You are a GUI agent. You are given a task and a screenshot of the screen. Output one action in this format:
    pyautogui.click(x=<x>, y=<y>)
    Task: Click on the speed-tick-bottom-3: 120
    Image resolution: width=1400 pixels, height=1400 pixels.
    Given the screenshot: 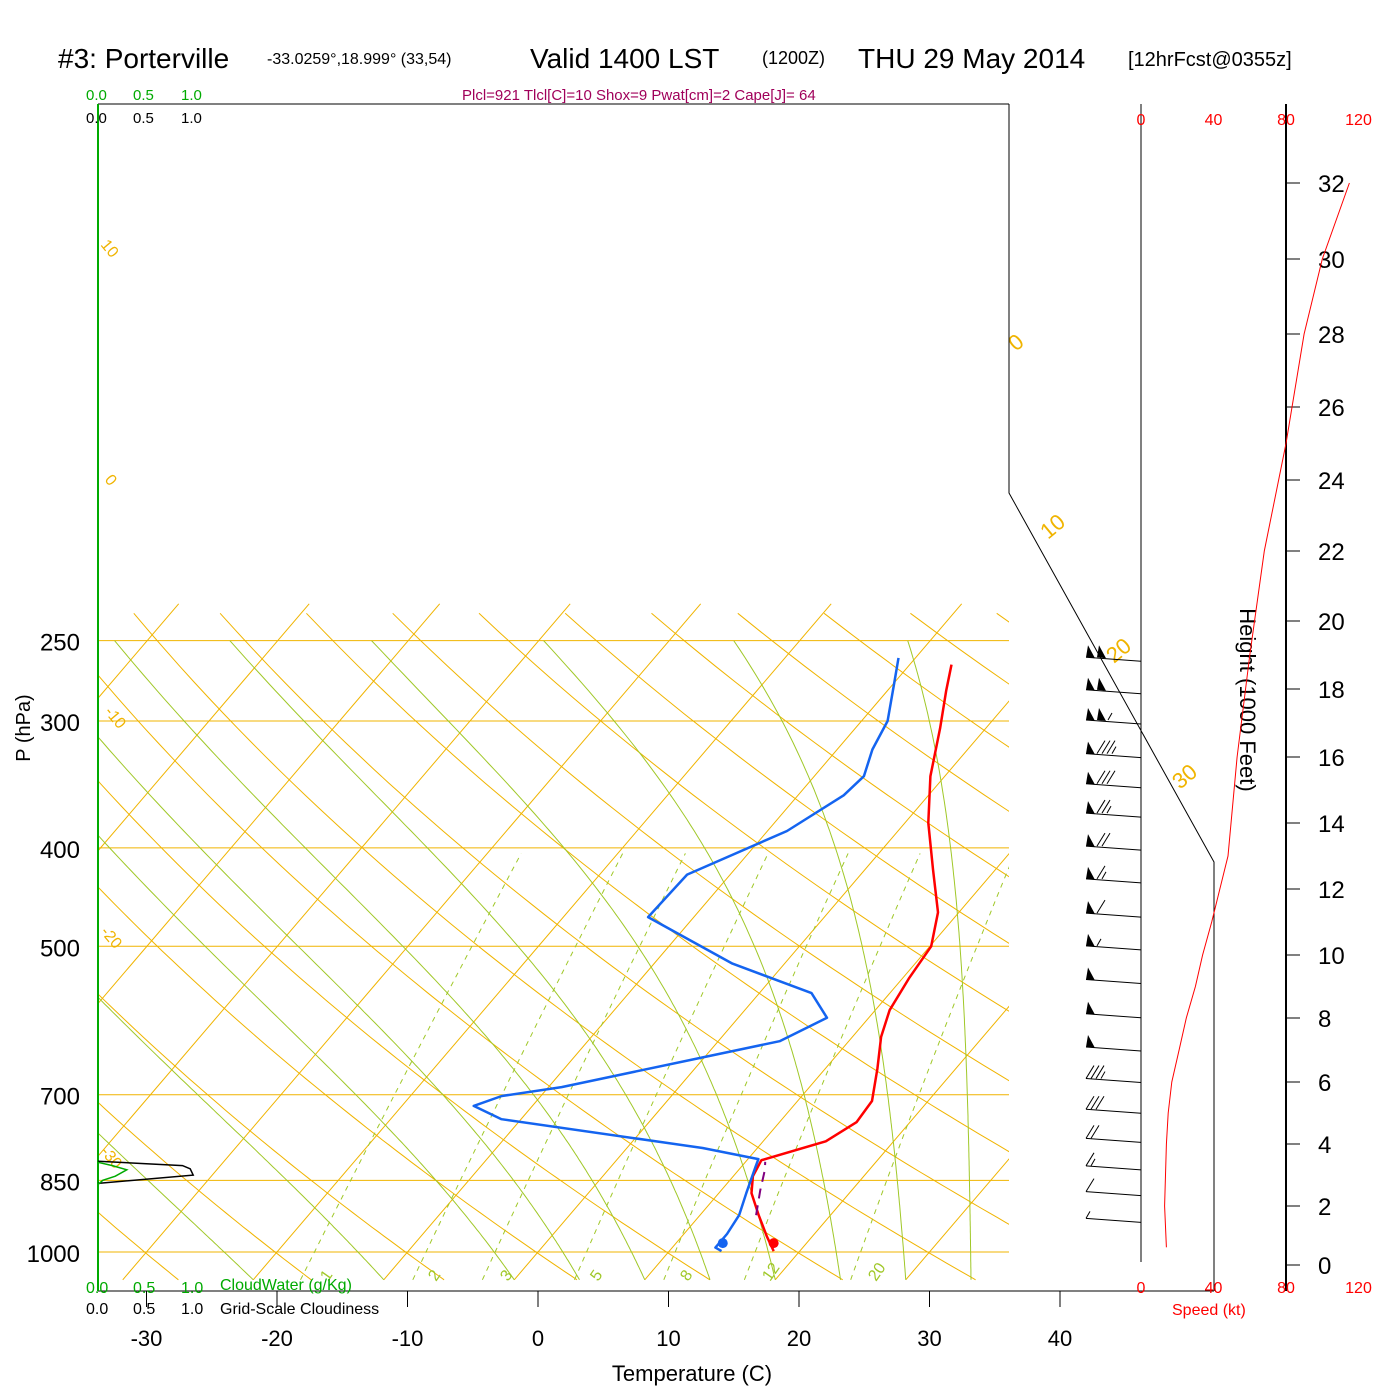 What is the action you would take?
    pyautogui.click(x=1358, y=1288)
    